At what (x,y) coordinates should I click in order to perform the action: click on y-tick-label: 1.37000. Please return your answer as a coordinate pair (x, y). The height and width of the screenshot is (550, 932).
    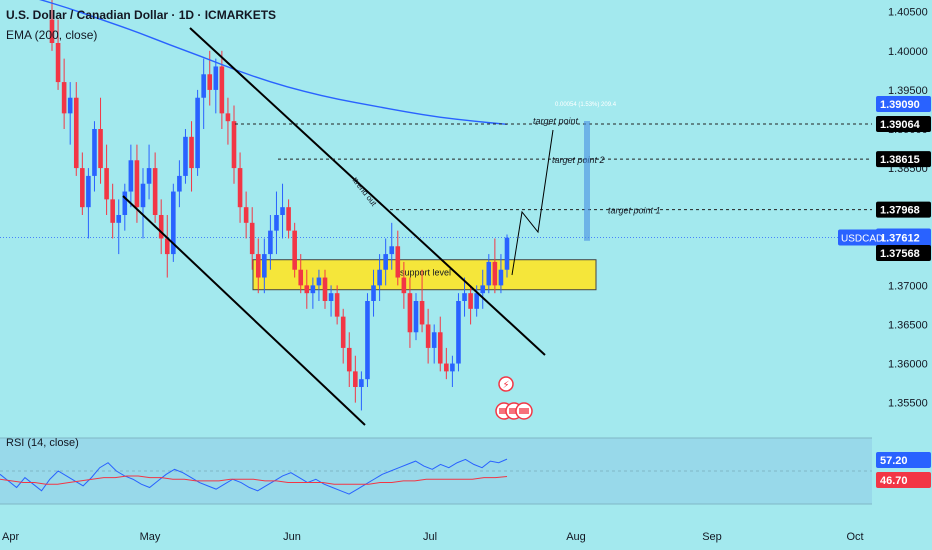
    Looking at the image, I should click on (908, 286).